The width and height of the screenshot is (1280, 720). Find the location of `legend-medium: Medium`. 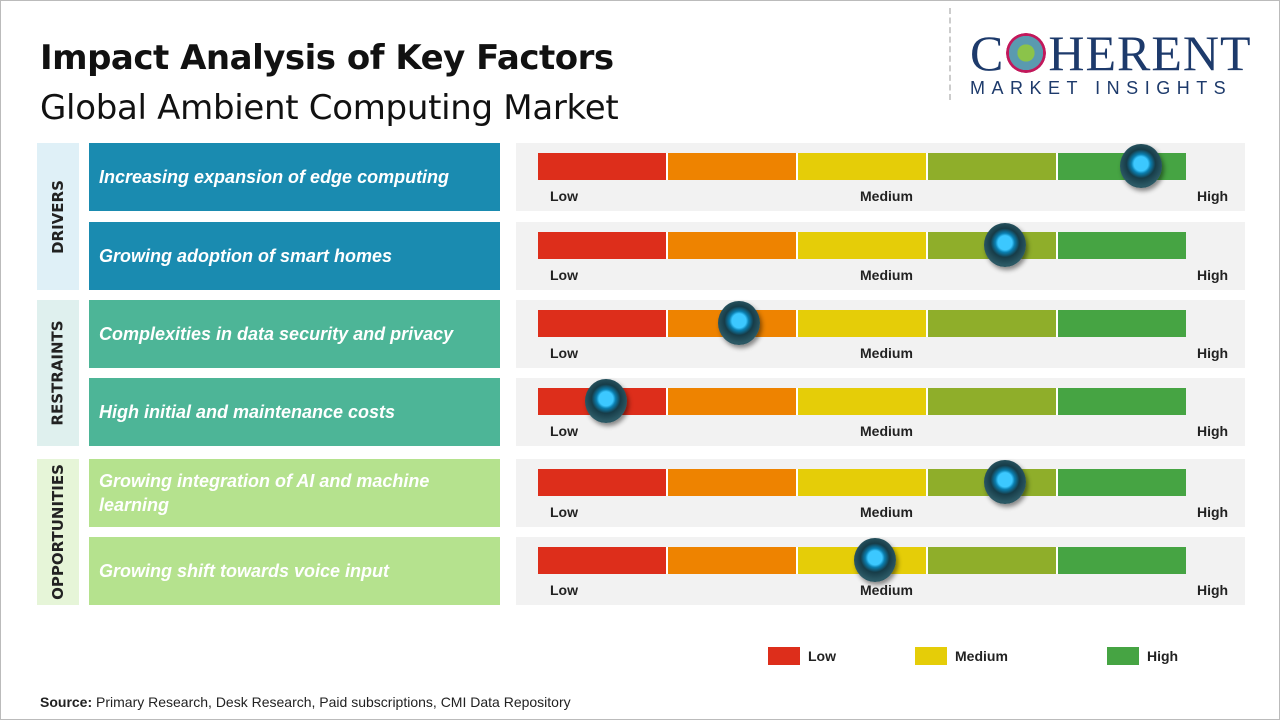

legend-medium: Medium is located at coordinates (961, 656).